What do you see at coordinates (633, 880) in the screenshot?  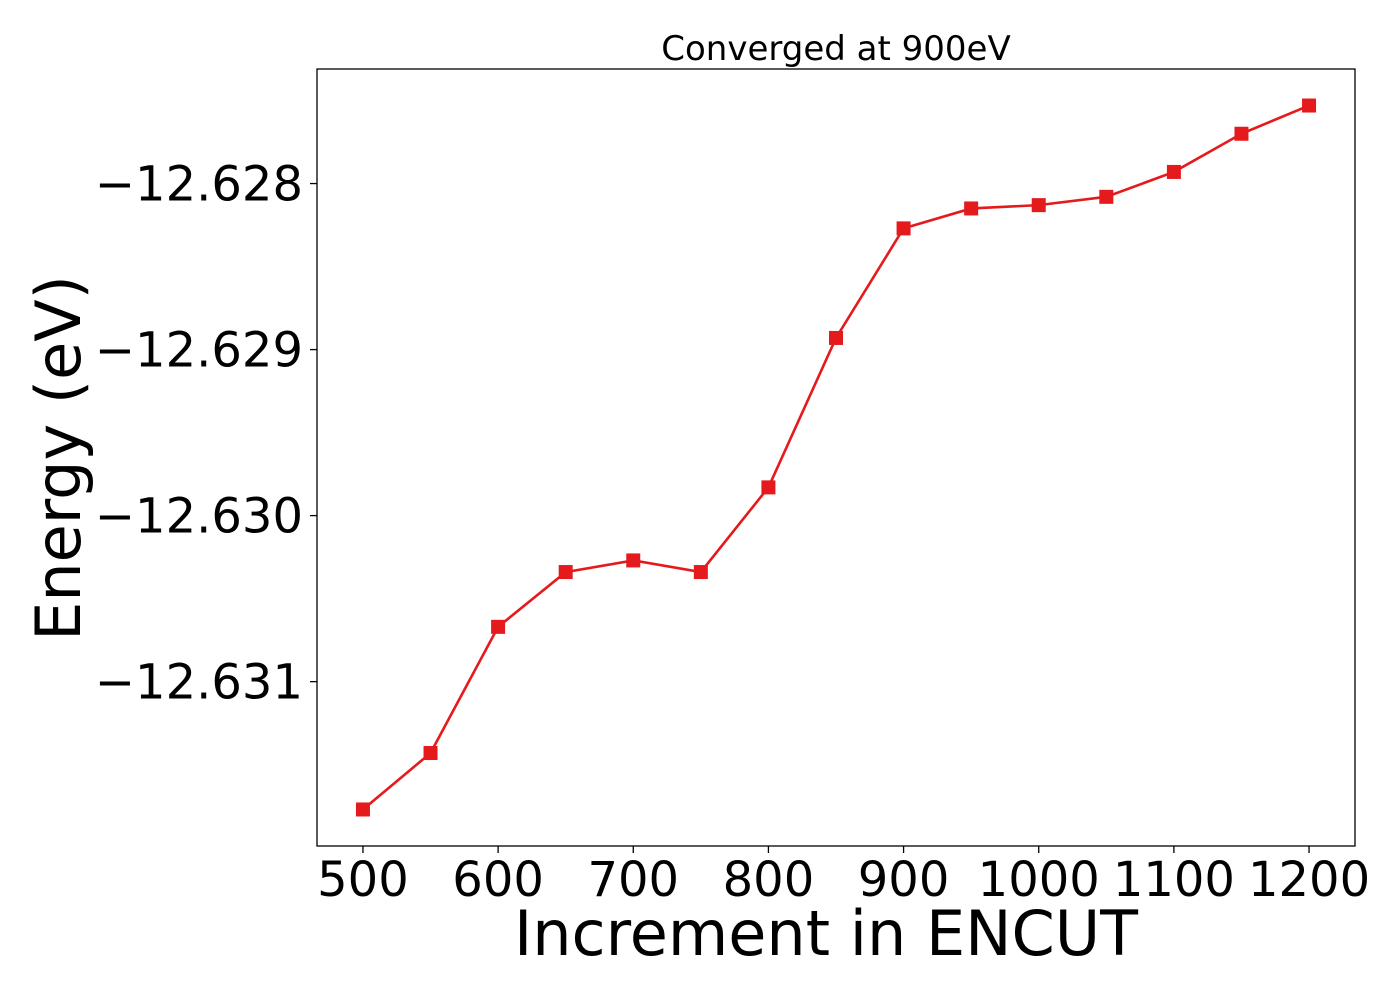 I see `x-tick-label: 700` at bounding box center [633, 880].